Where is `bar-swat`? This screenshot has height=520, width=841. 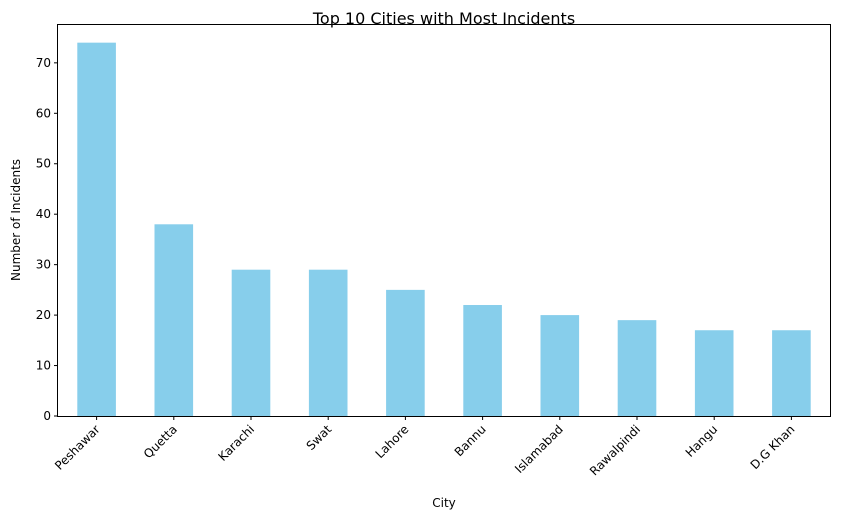 bar-swat is located at coordinates (328, 342).